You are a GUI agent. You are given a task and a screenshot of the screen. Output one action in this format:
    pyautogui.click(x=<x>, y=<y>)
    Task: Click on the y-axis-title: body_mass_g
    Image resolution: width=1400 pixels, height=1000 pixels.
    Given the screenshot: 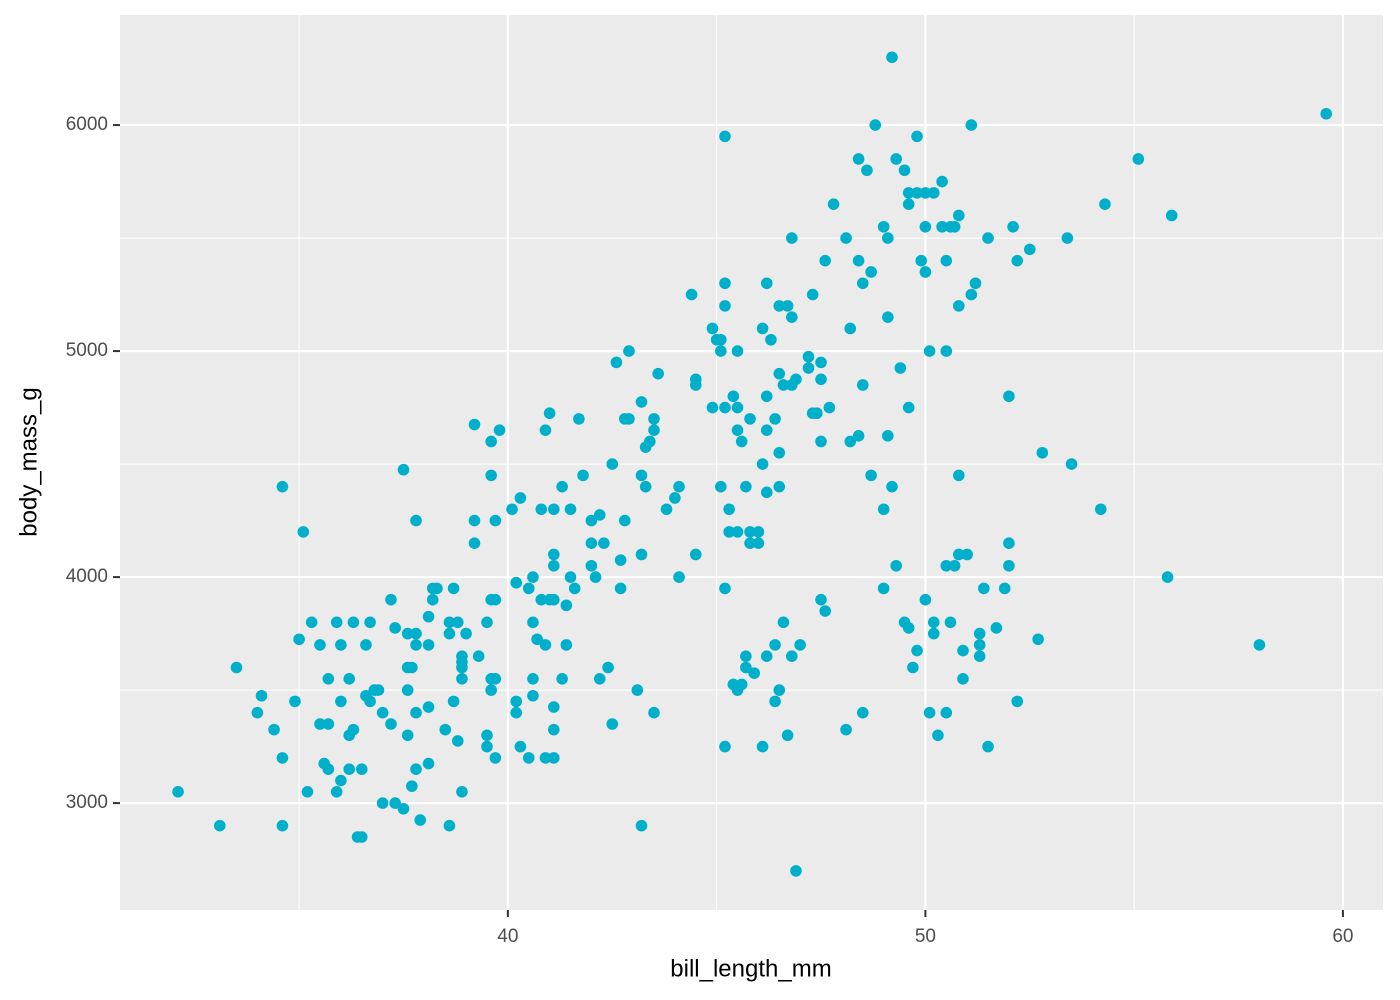 What is the action you would take?
    pyautogui.click(x=28, y=461)
    